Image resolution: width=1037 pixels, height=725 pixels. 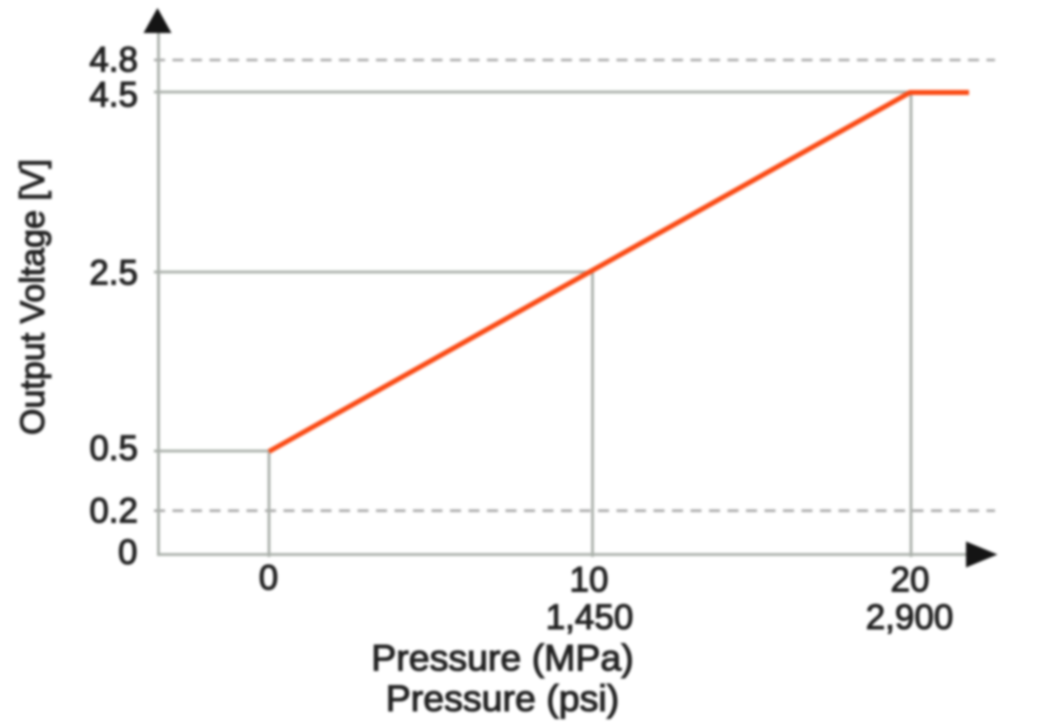 What do you see at coordinates (590, 617) in the screenshot?
I see `svg-text: 1,450` at bounding box center [590, 617].